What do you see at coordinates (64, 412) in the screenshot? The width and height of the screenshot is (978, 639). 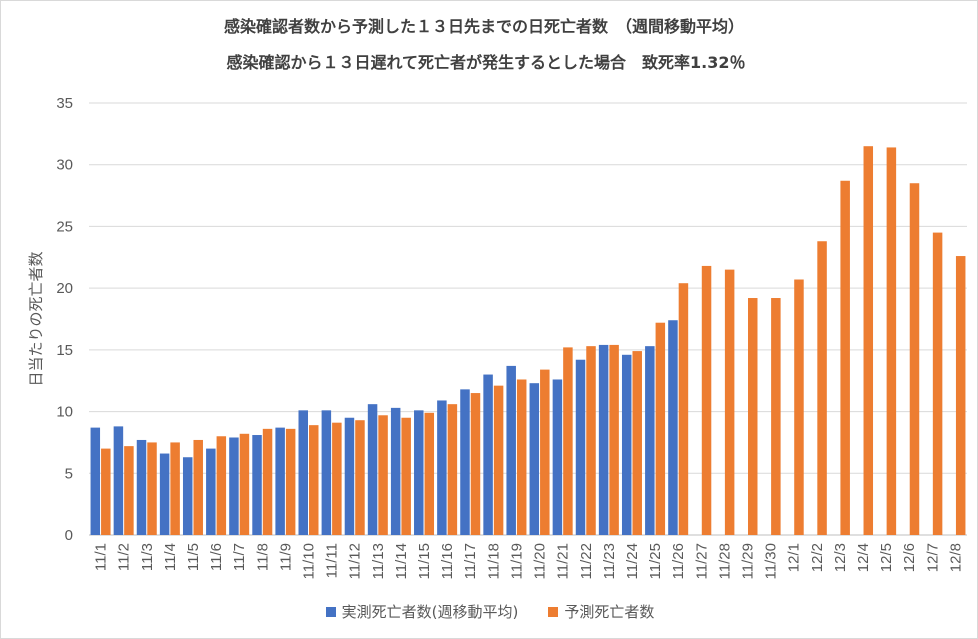 I see `y-tick-label: 10` at bounding box center [64, 412].